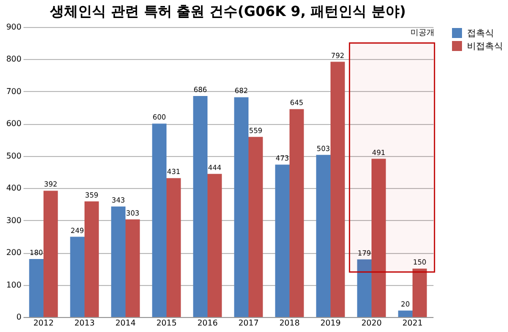 This screenshot has width=508, height=332. I want to click on band-label: 미공개, so click(422, 32).